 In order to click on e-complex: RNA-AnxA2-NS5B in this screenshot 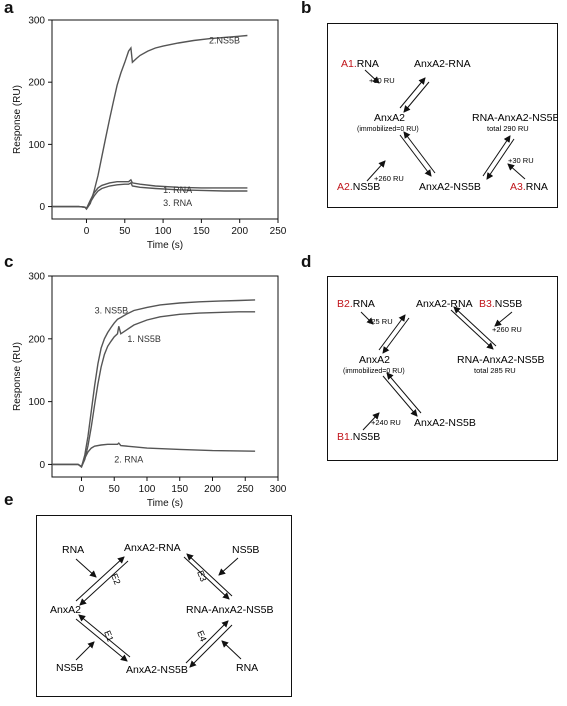, I will do `click(230, 610)`.